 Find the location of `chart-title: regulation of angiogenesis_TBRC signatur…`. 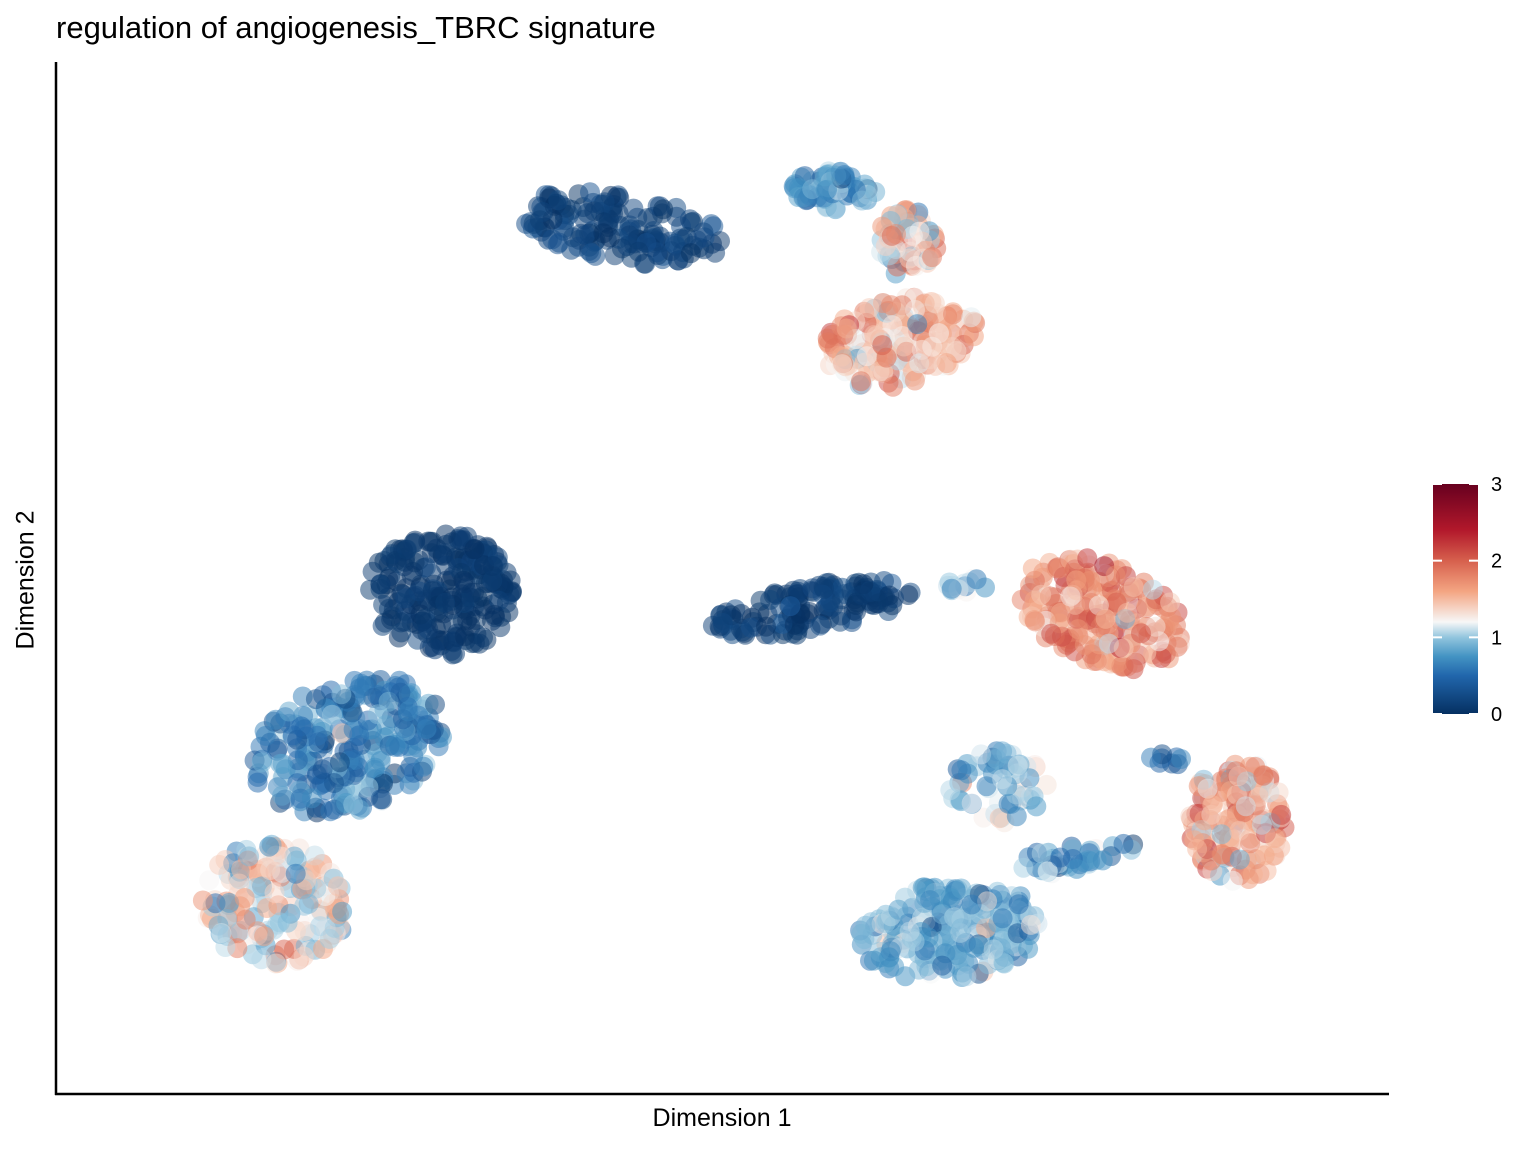

chart-title: regulation of angiogenesis_TBRC signatur… is located at coordinates (356, 27).